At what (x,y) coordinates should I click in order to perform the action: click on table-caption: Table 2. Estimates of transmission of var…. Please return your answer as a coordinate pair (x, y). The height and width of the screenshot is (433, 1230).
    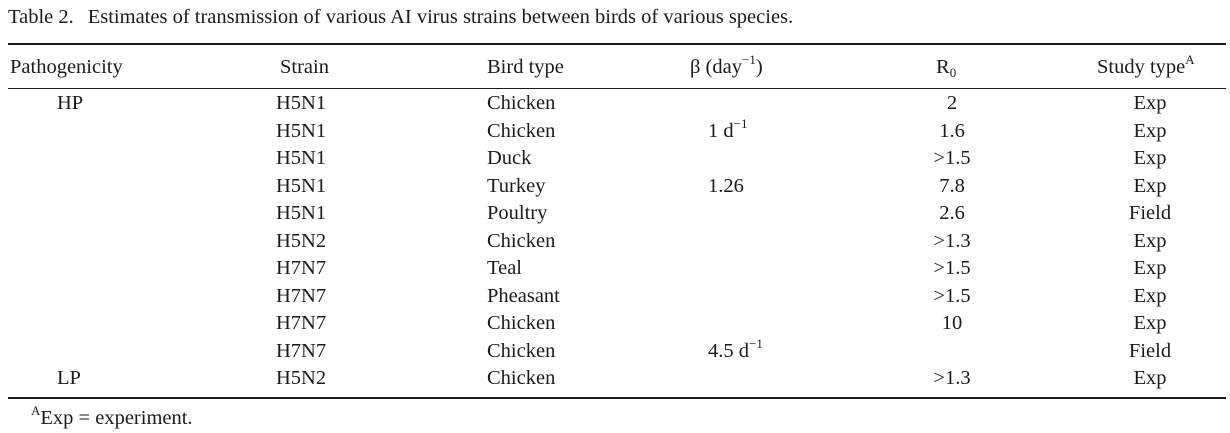
    Looking at the image, I should click on (400, 17).